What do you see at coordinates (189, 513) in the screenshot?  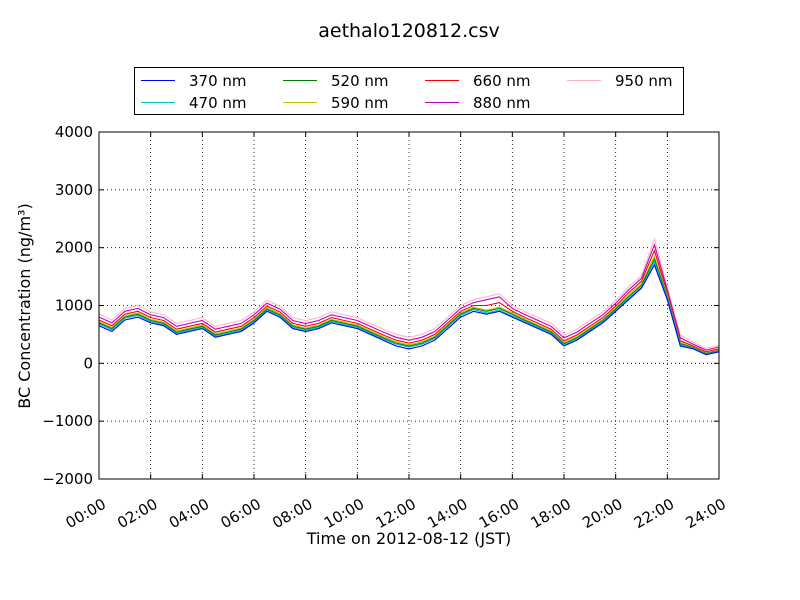 I see `x-tick-label: 04:00` at bounding box center [189, 513].